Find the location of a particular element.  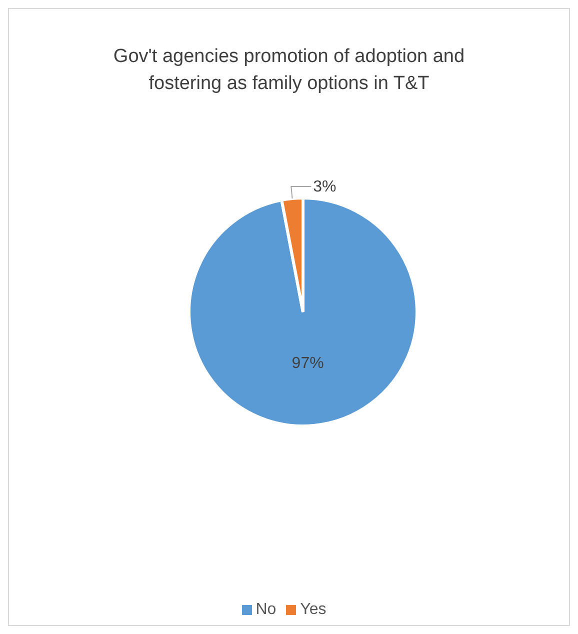

data-label: 3% is located at coordinates (324, 187).